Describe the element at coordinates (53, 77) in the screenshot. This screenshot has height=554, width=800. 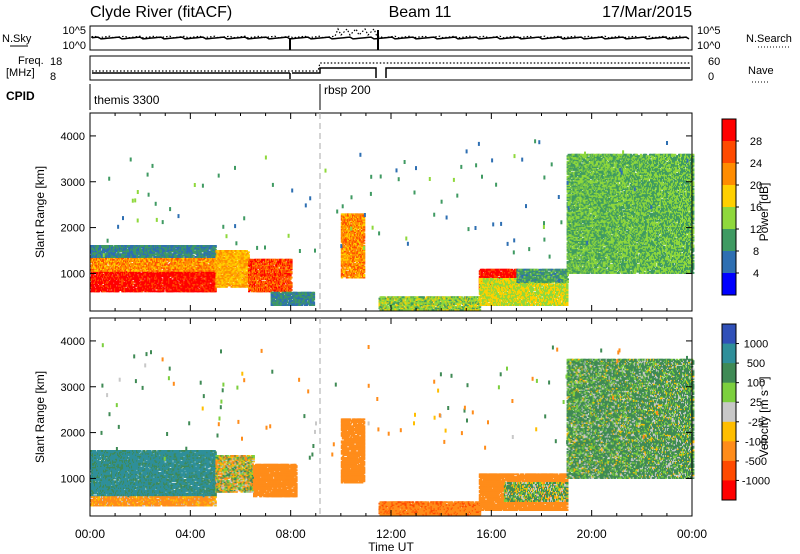
I see `freq-tick-bottom: 8` at that location.